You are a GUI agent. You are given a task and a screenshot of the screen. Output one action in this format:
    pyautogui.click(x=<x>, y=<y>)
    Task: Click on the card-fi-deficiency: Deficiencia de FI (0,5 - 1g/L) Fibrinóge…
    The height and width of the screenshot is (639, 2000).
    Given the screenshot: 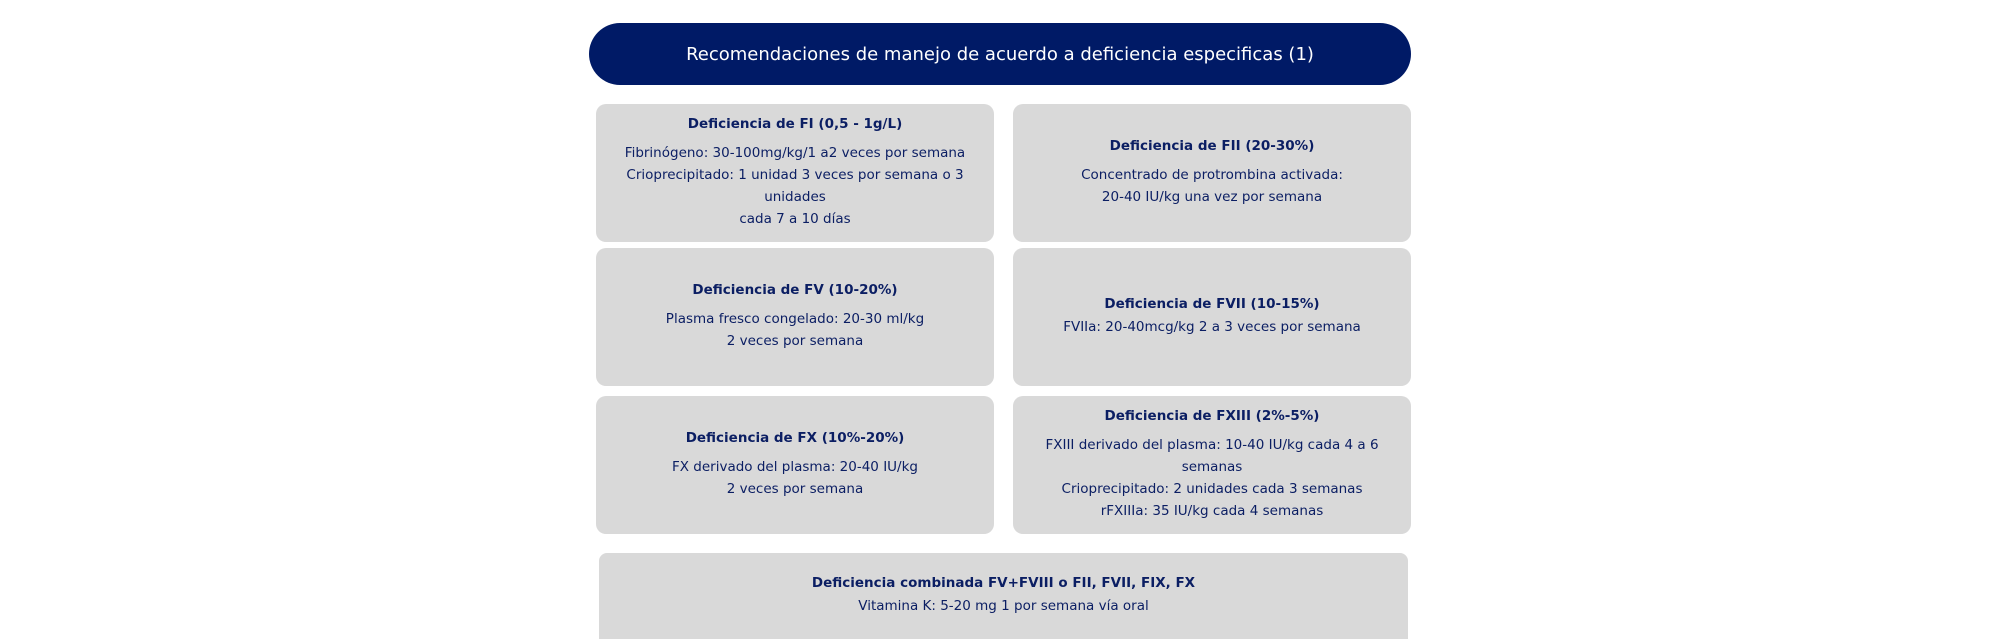 What is the action you would take?
    pyautogui.click(x=795, y=173)
    